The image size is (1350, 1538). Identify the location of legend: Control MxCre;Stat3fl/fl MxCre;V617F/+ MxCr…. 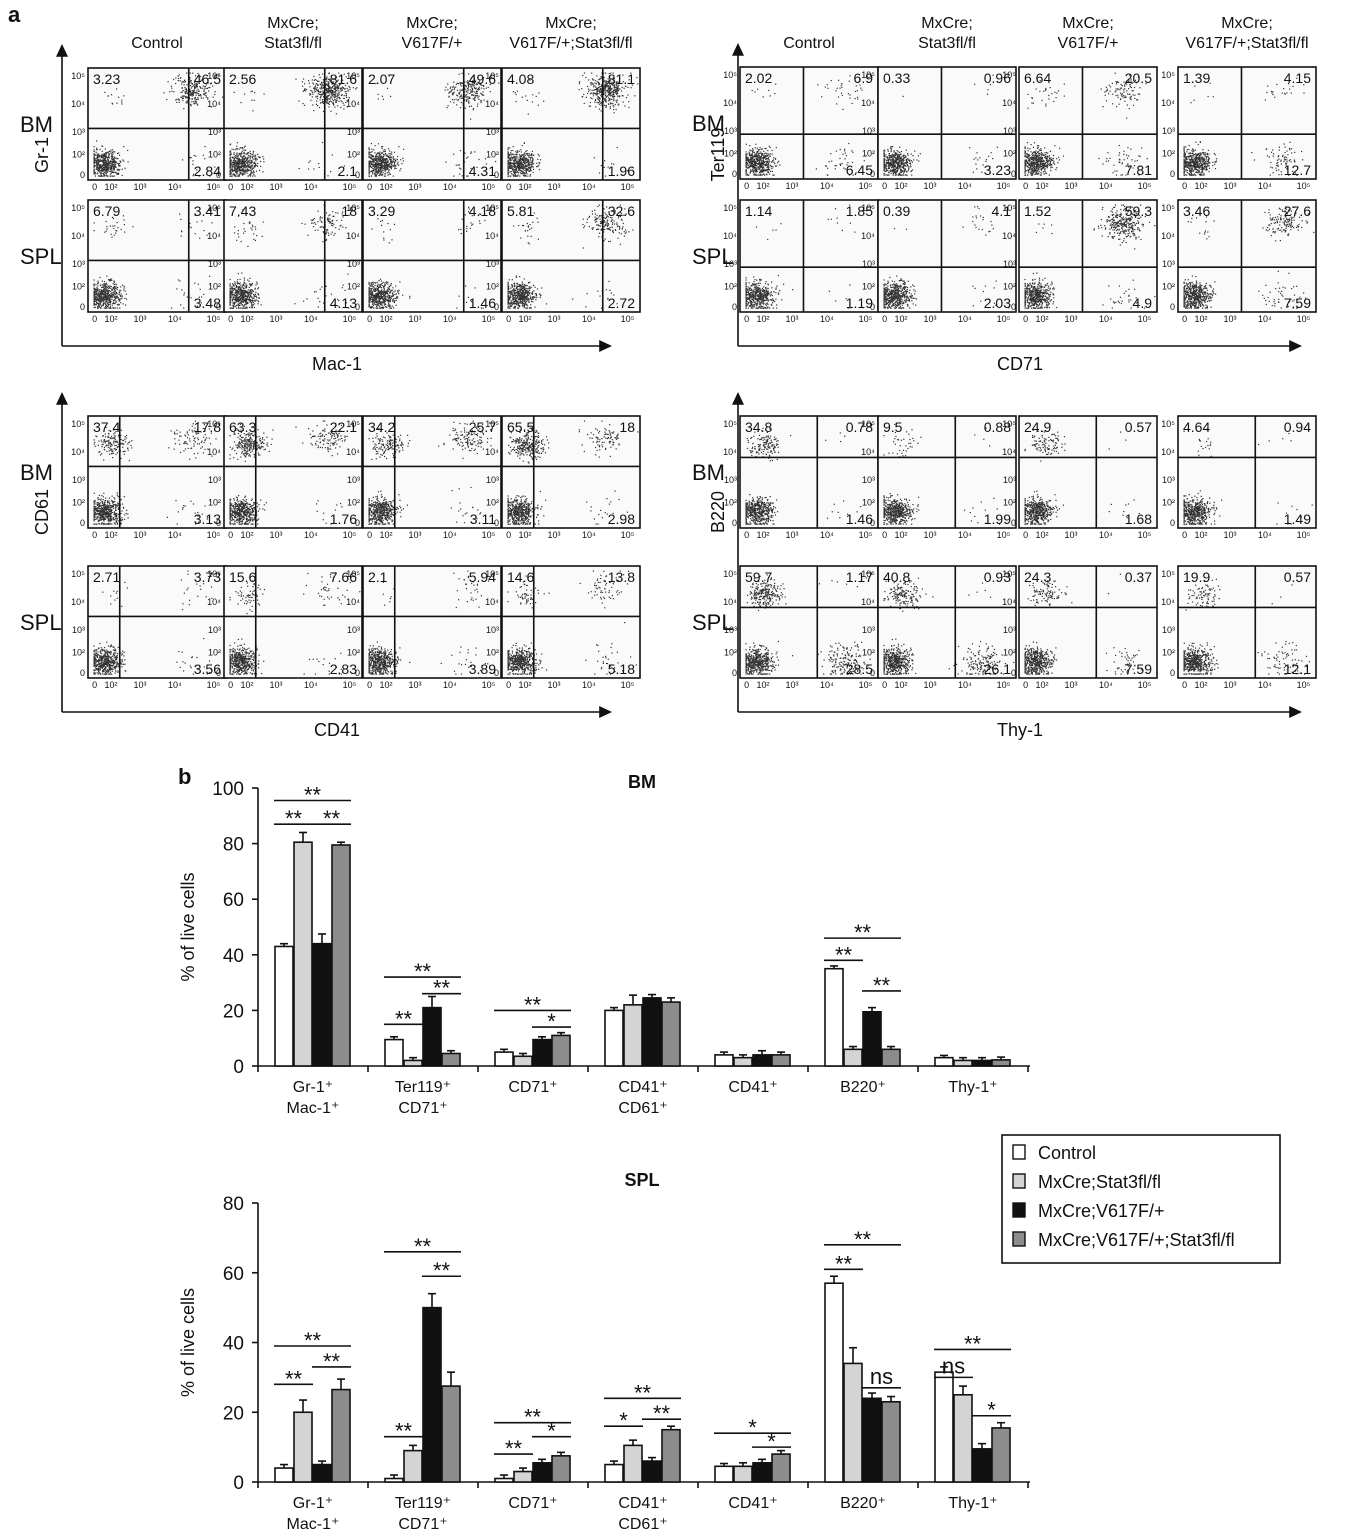
(1141, 1199).